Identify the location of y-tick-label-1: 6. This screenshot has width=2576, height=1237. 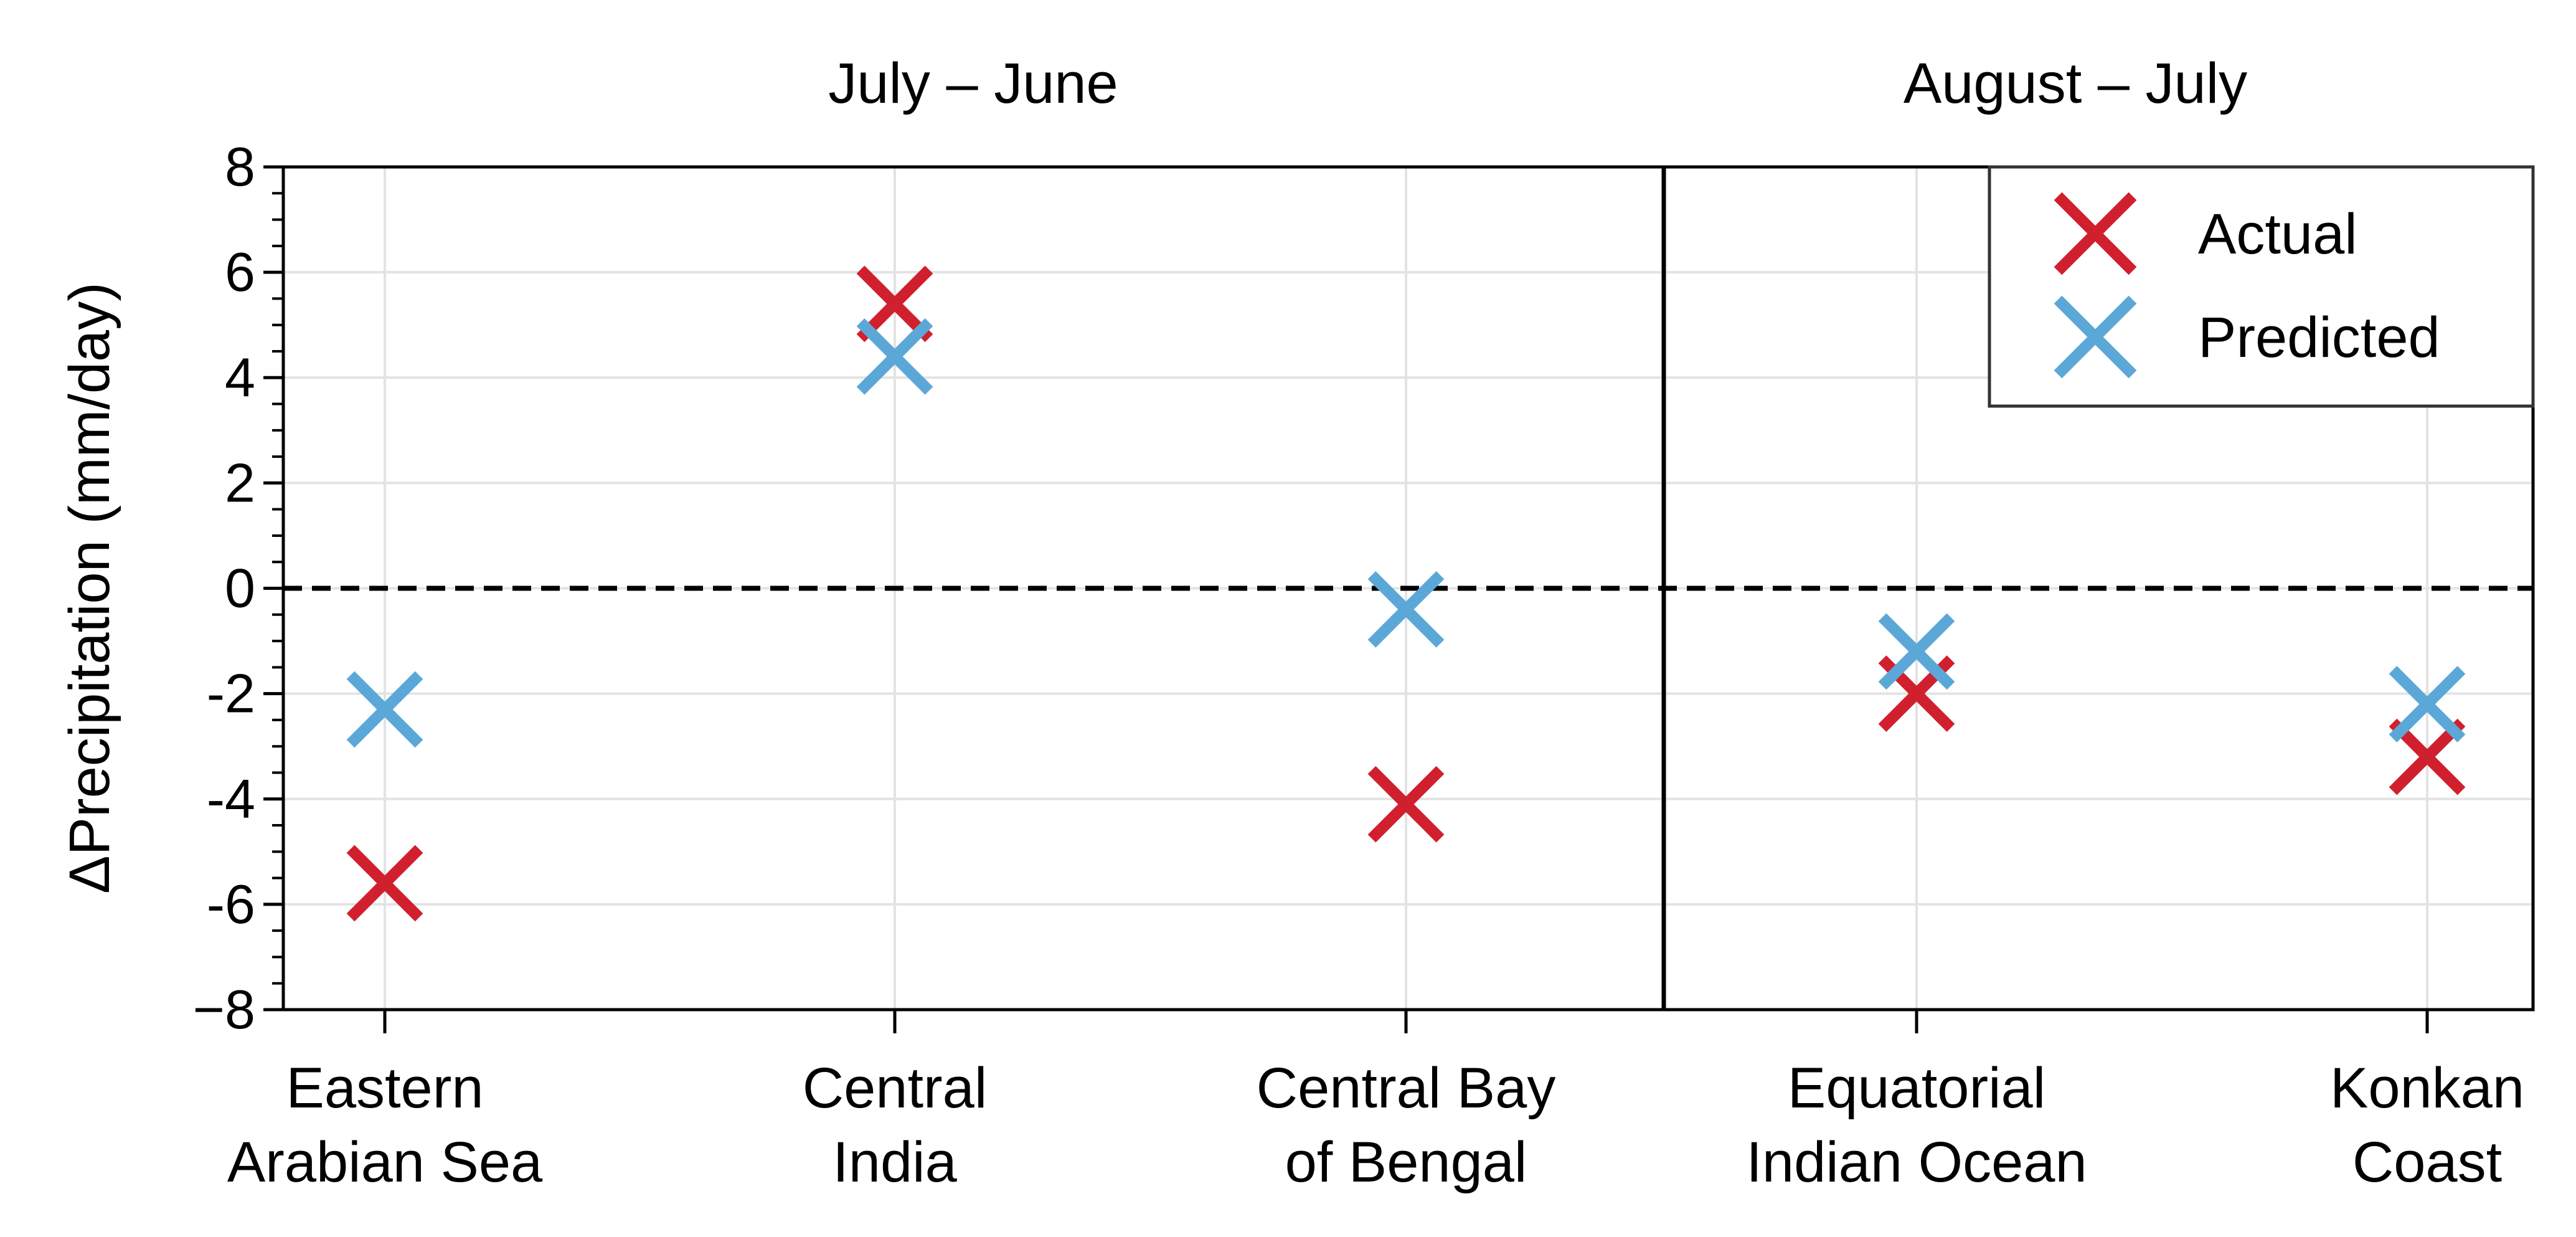
(240, 272).